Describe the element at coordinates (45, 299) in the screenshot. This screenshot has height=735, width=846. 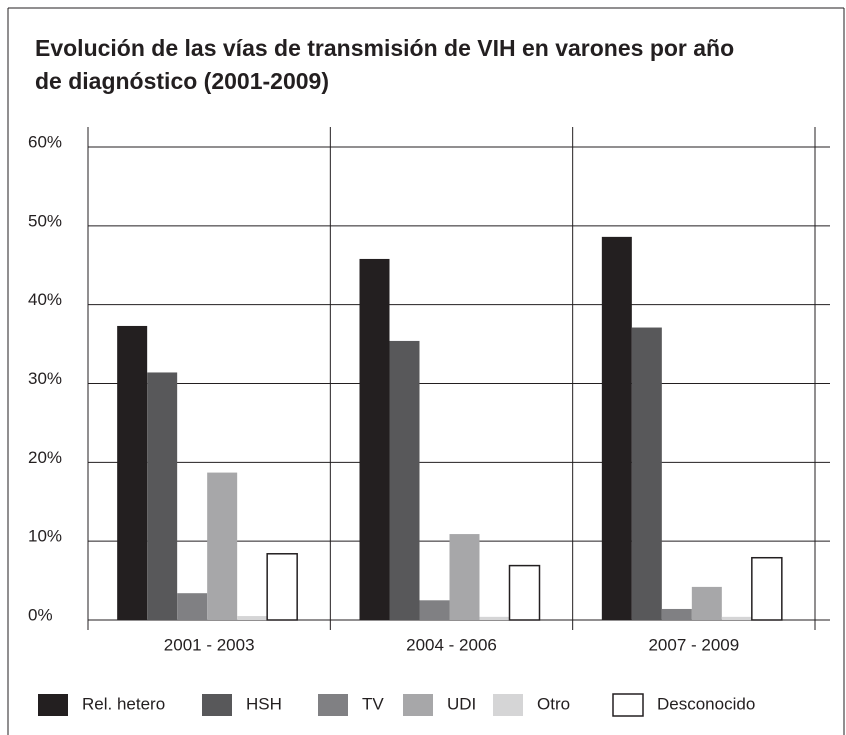
I see `y-tick-label: 40%` at that location.